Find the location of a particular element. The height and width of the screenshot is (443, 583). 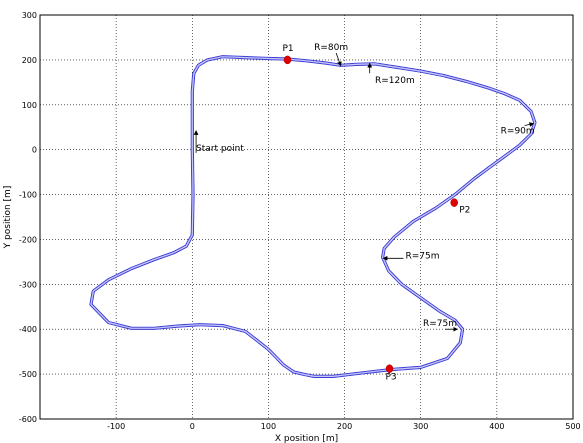

x-tick-label: 300 is located at coordinates (420, 426).